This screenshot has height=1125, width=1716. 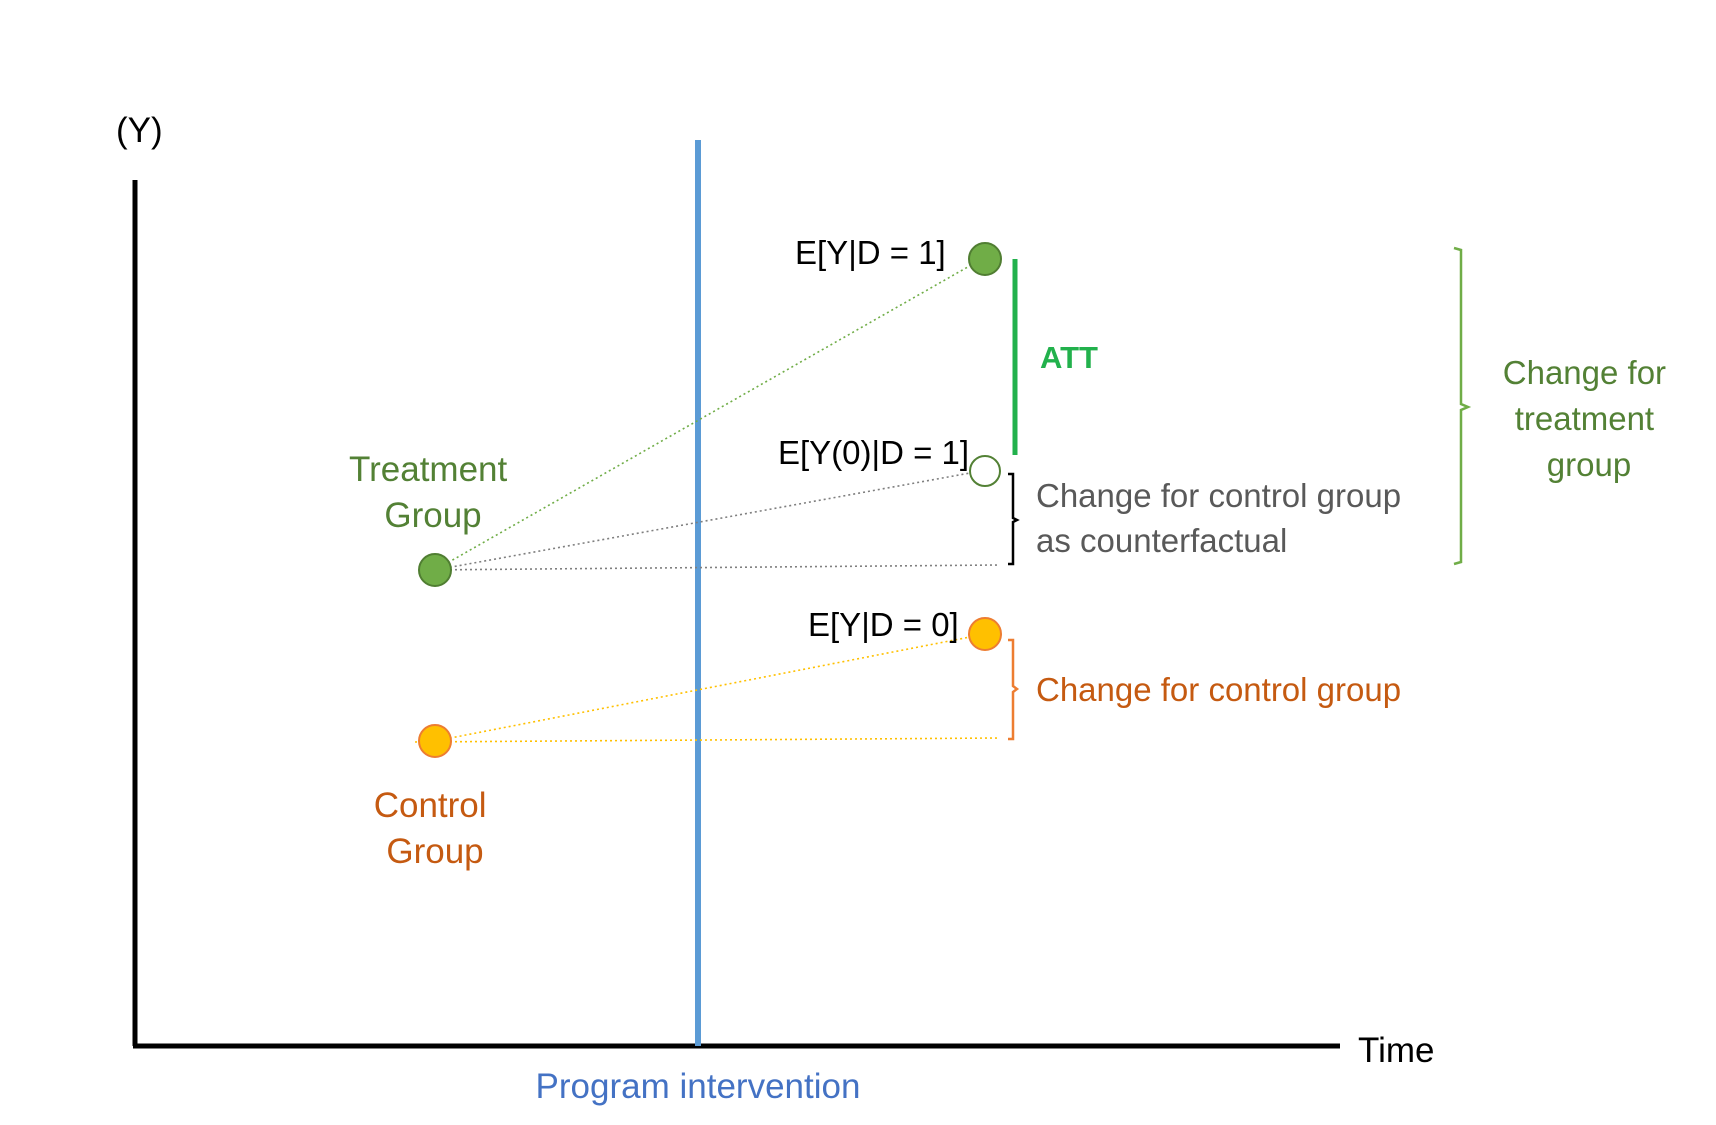 I want to click on treated-post-label: E[Y|D = 1], so click(x=870, y=252).